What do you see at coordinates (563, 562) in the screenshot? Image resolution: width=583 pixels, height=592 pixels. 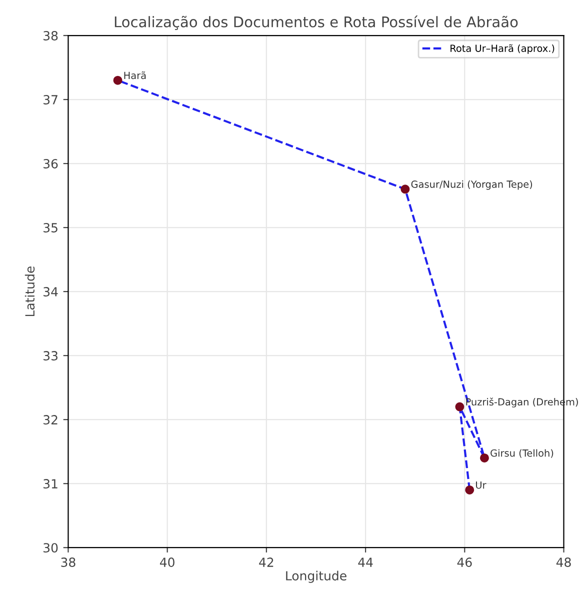 I see `x-tick-label: 48` at bounding box center [563, 562].